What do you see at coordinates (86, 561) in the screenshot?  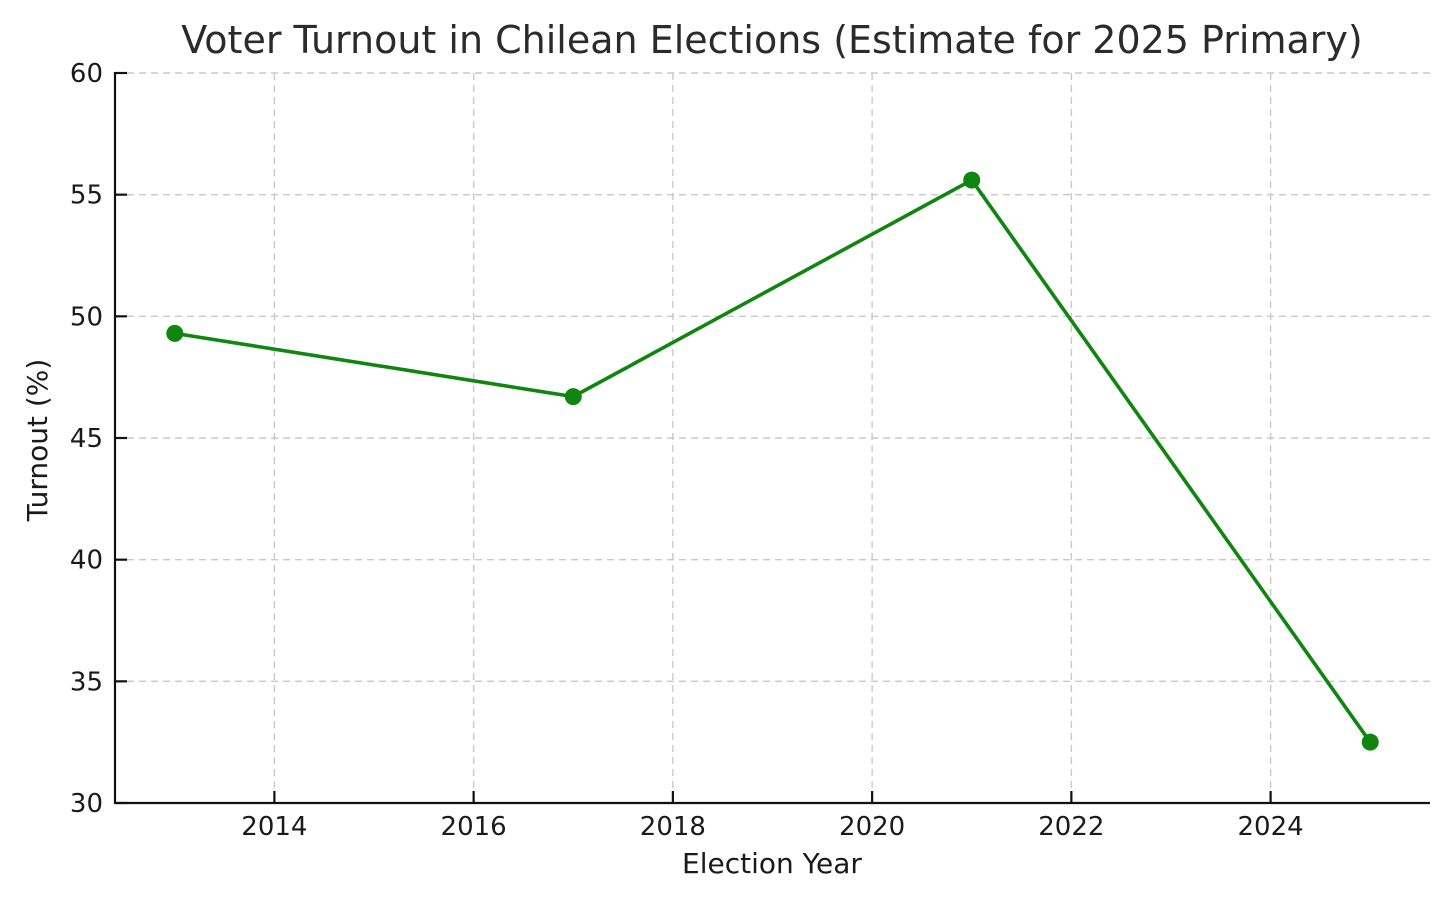 I see `y-tick-label: 40` at bounding box center [86, 561].